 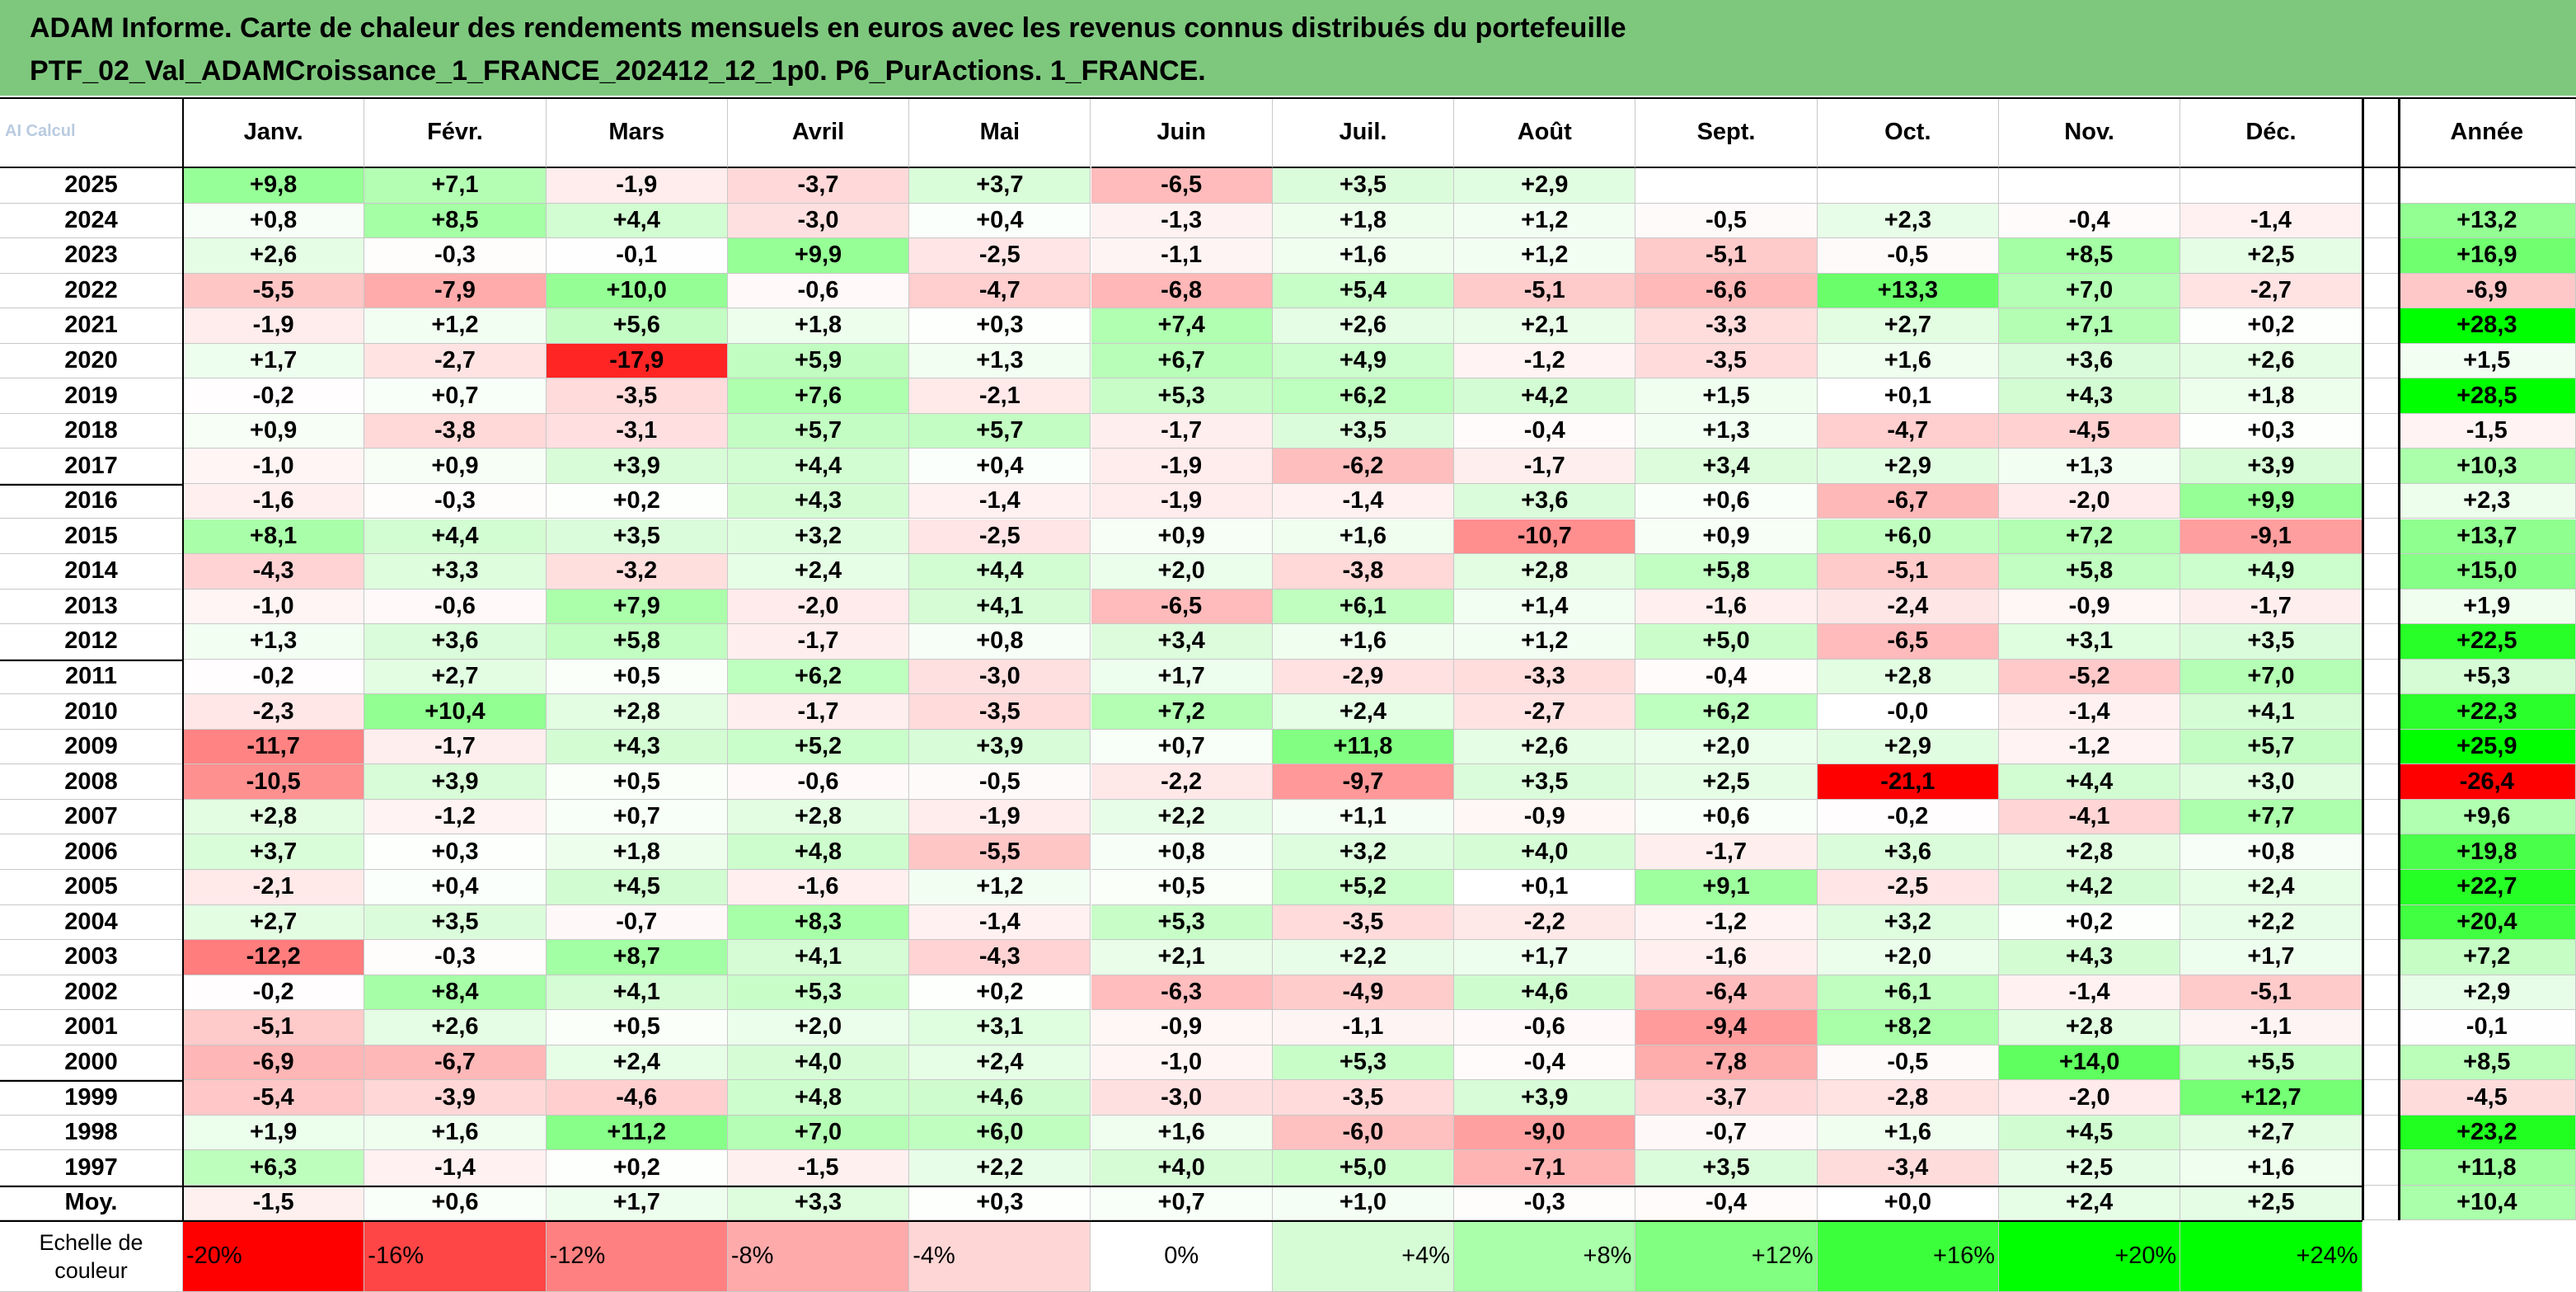 What do you see at coordinates (818, 782) in the screenshot?
I see `heatmap-cell-2008-4: -0,6` at bounding box center [818, 782].